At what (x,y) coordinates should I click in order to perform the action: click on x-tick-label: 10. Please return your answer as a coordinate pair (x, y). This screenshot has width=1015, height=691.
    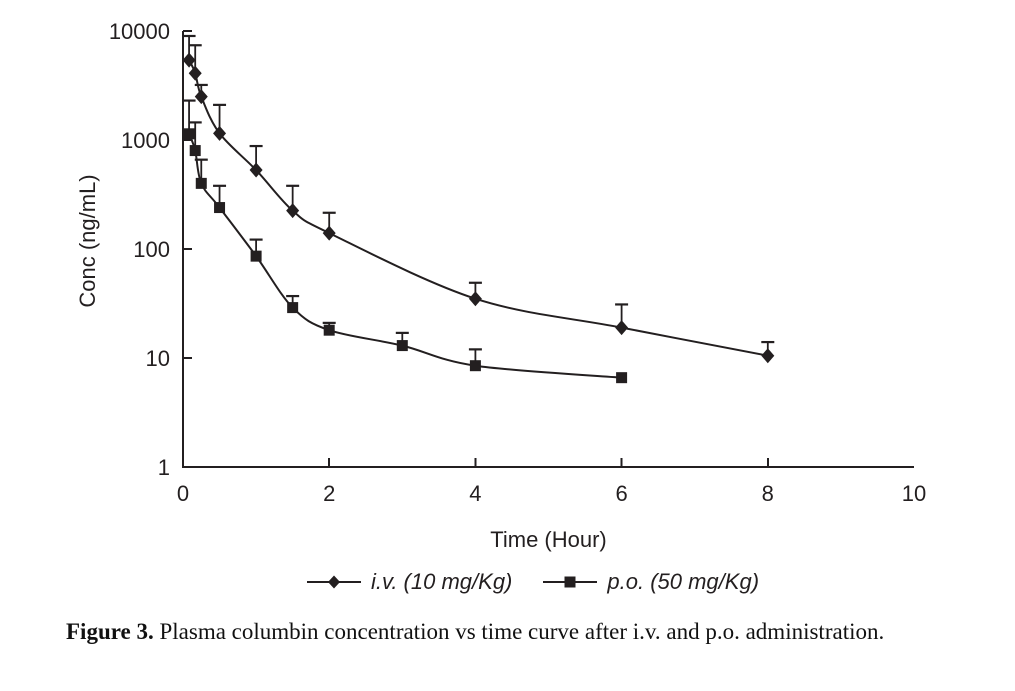
    Looking at the image, I should click on (914, 493).